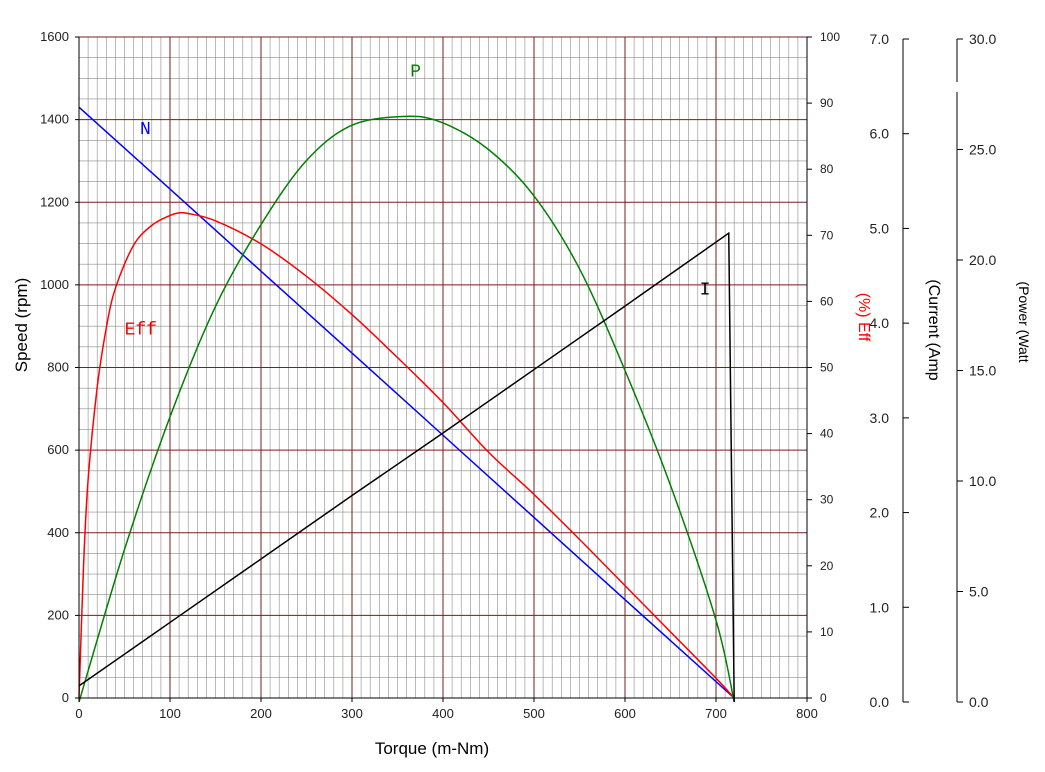 This screenshot has width=1045, height=772. What do you see at coordinates (141, 330) in the screenshot?
I see `series-label-eff: Eff` at bounding box center [141, 330].